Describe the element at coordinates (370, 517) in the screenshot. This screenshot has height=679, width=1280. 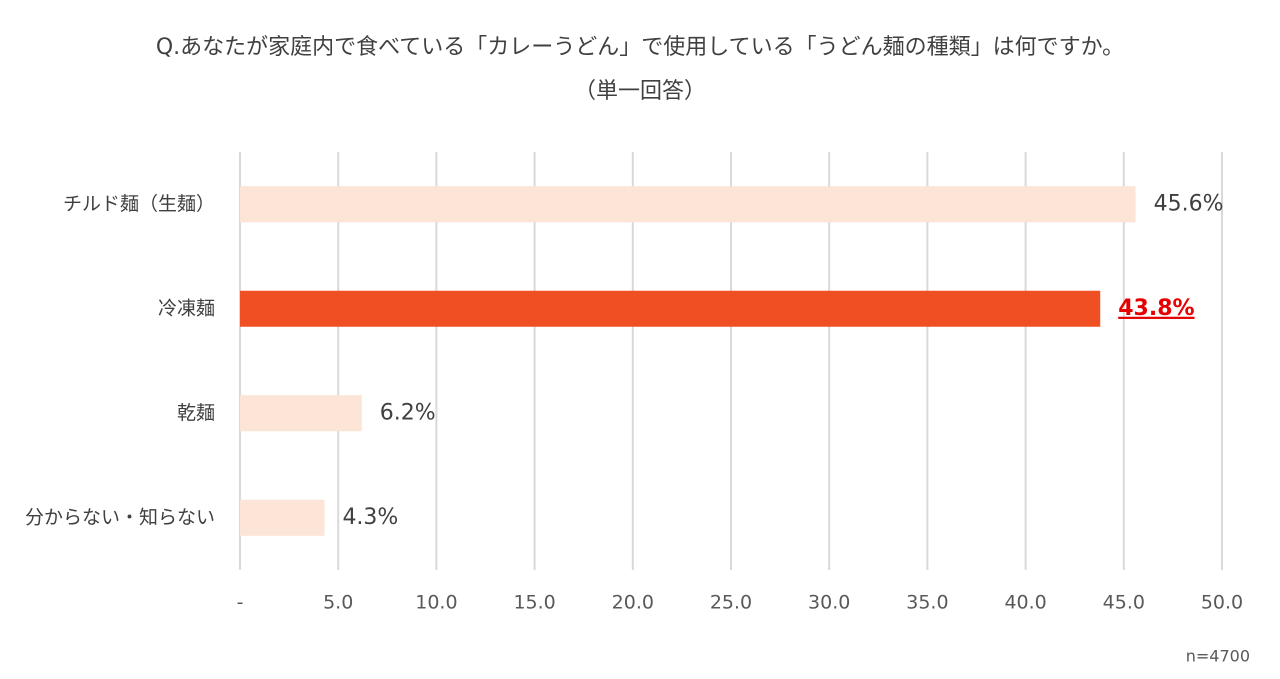
I see `value-label: 4.3%` at that location.